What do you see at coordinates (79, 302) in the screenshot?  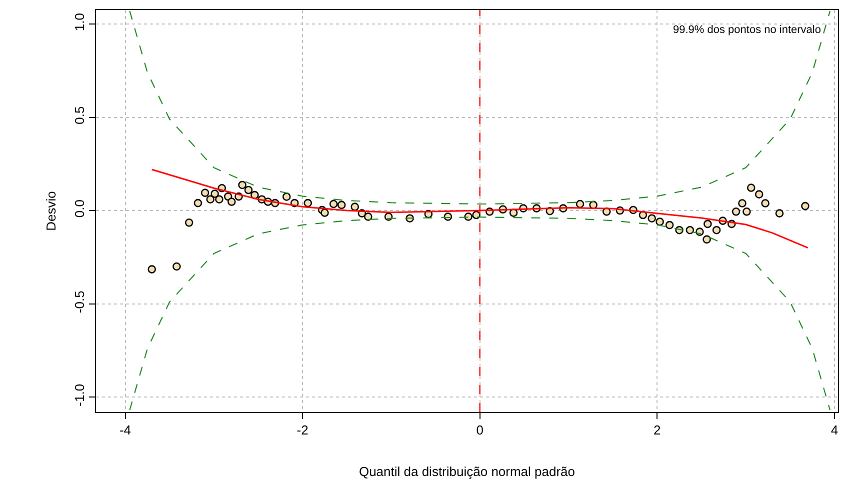 I see `y-tick-label: -0.5` at bounding box center [79, 302].